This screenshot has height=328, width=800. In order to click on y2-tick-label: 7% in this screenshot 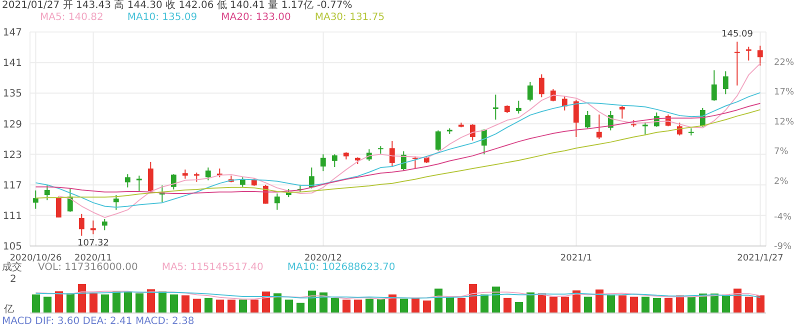, I will do `click(781, 152)`.